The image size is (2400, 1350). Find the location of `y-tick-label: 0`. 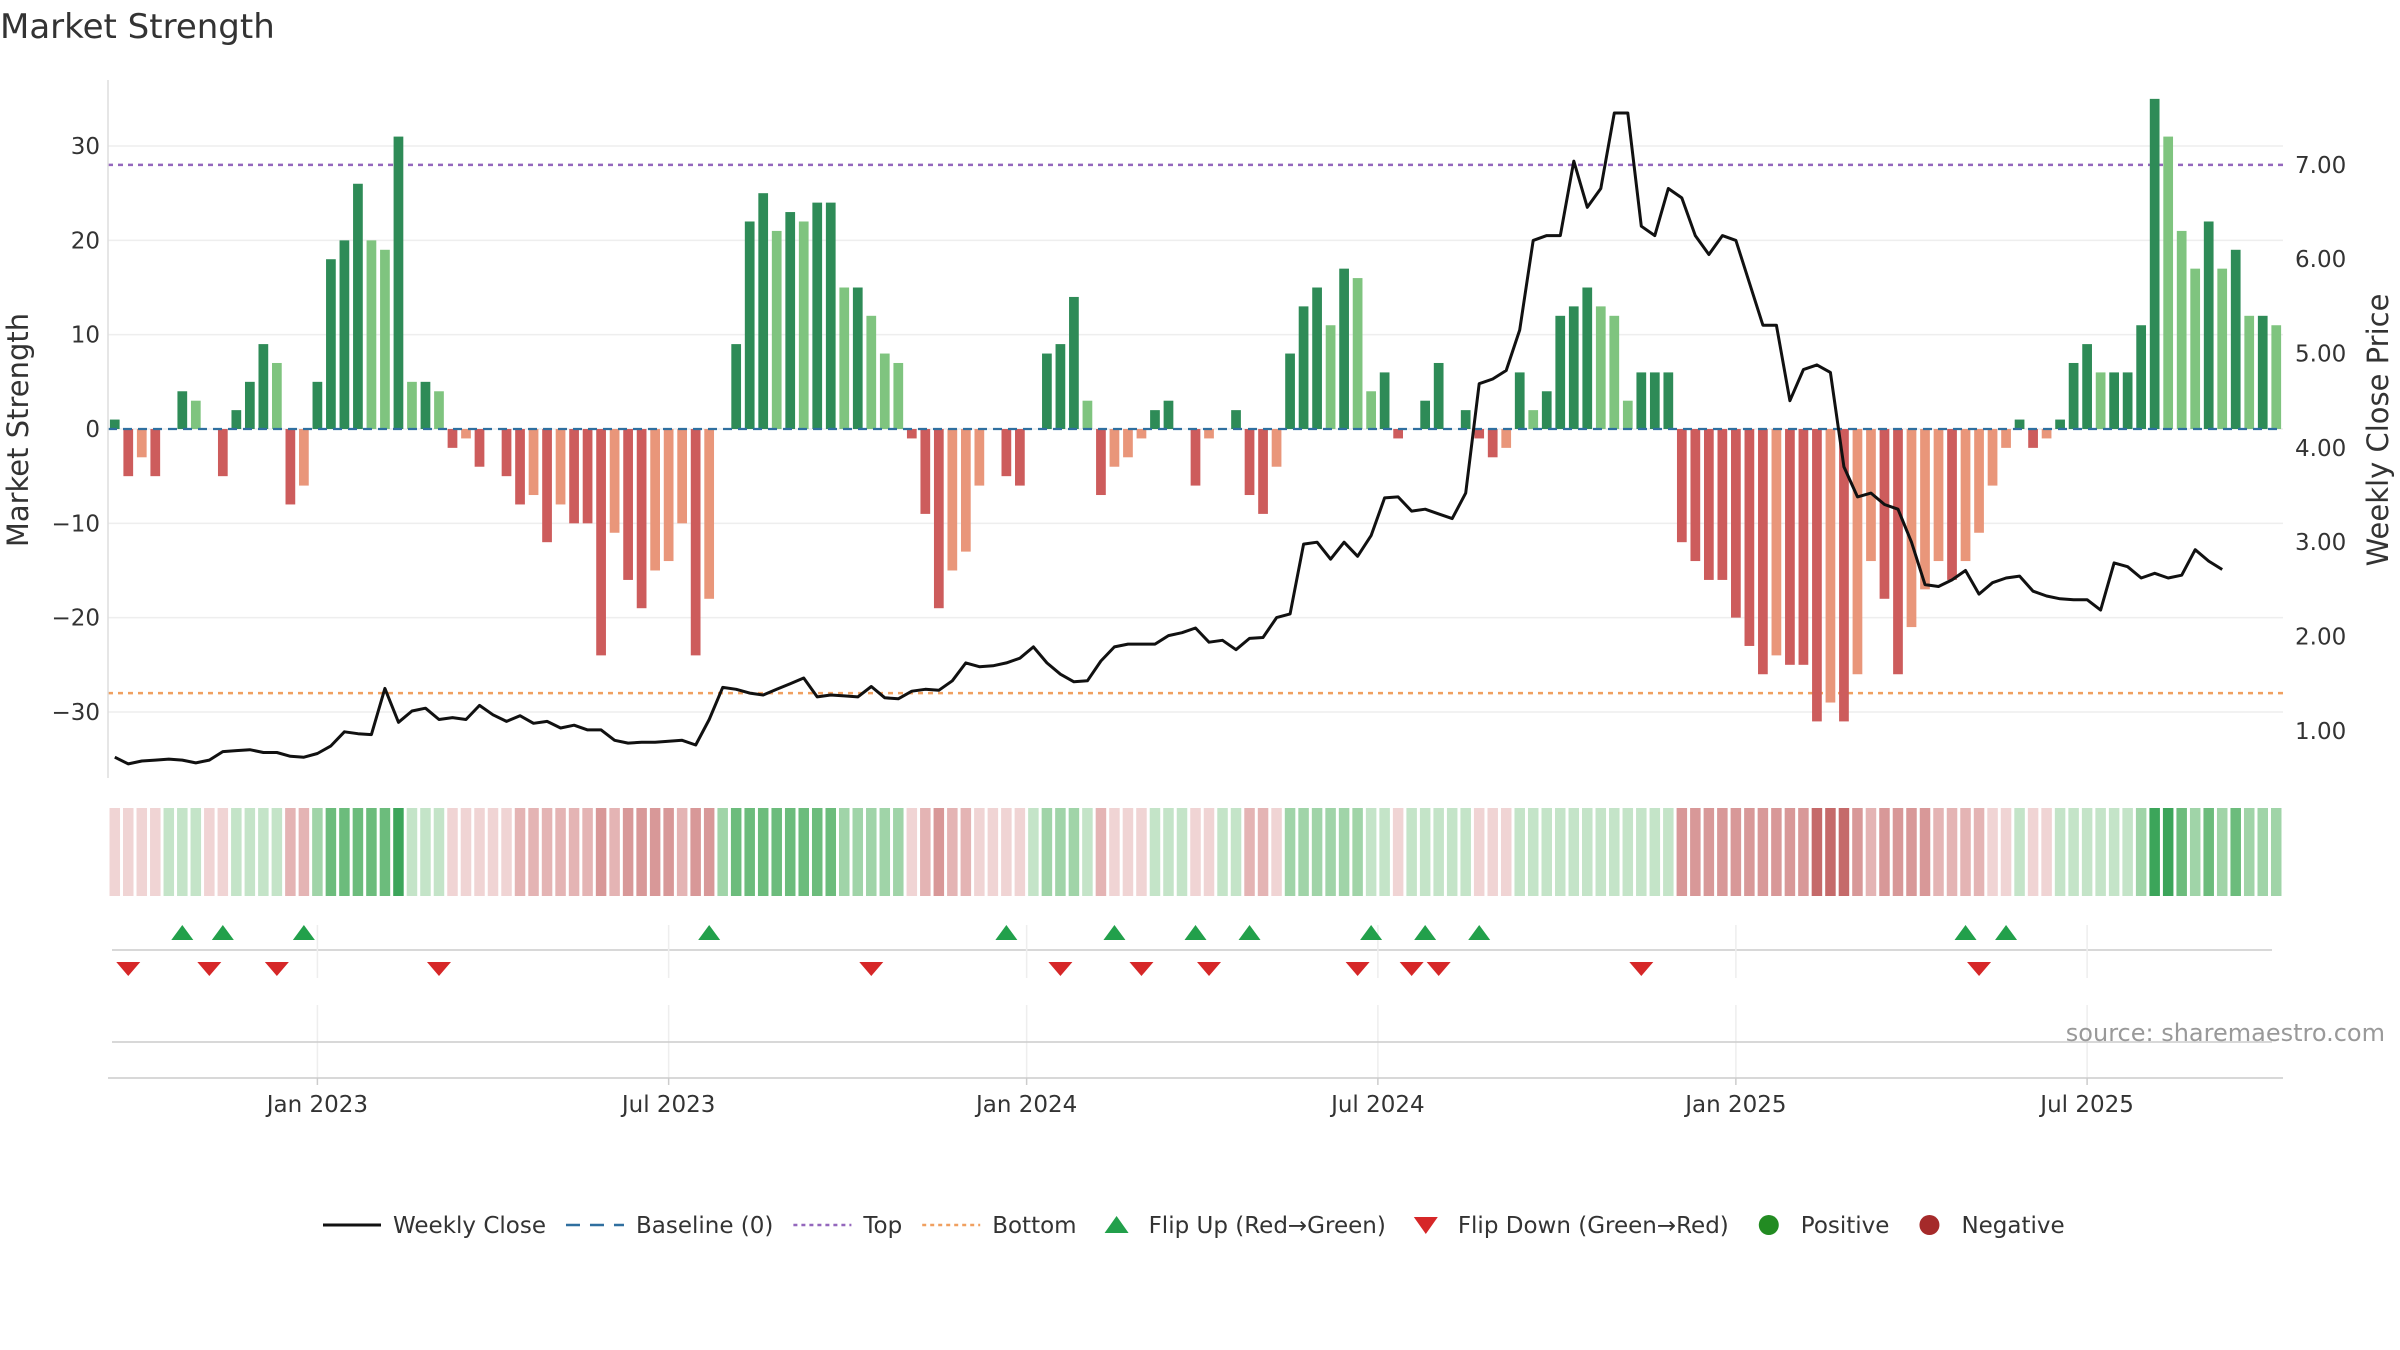

y-tick-label: 0 is located at coordinates (92, 430).